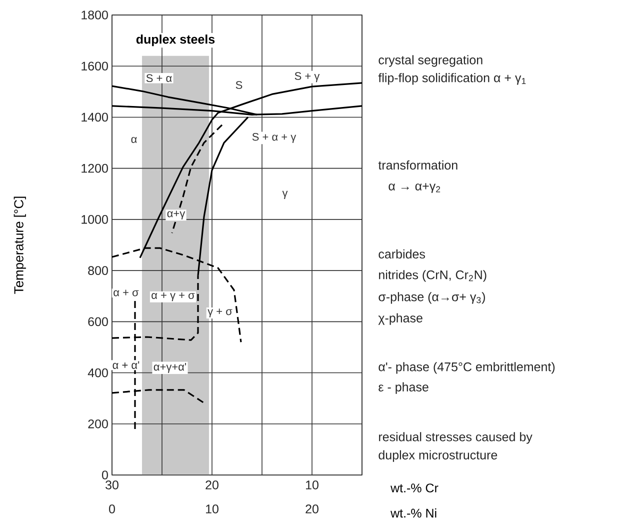 This screenshot has height=530, width=634. Describe the element at coordinates (414, 488) in the screenshot. I see `x-axis-title: wt.-% Cr` at that location.